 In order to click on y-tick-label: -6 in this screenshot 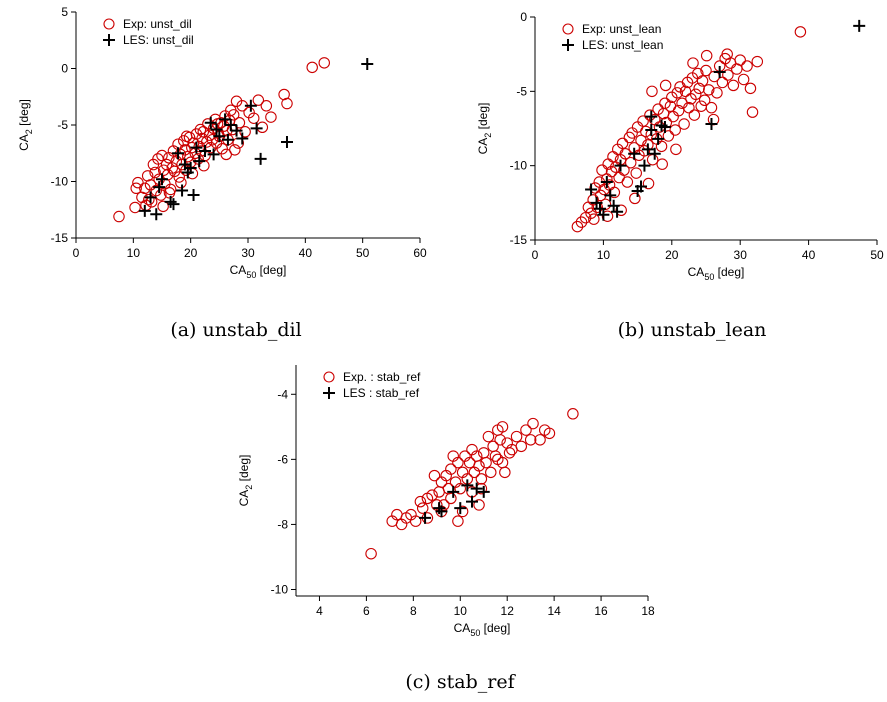, I will do `click(282, 459)`.